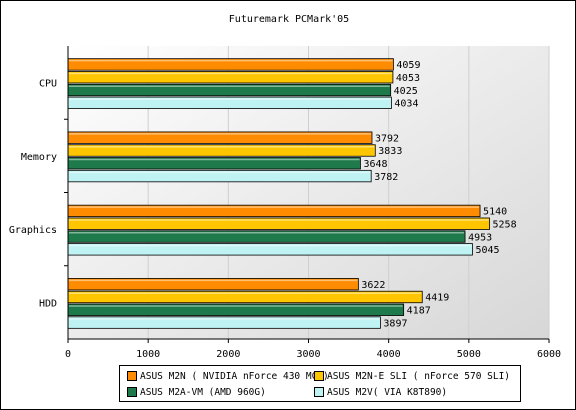 This screenshot has height=410, width=576. Describe the element at coordinates (495, 212) in the screenshot. I see `data-label: 5140` at that location.